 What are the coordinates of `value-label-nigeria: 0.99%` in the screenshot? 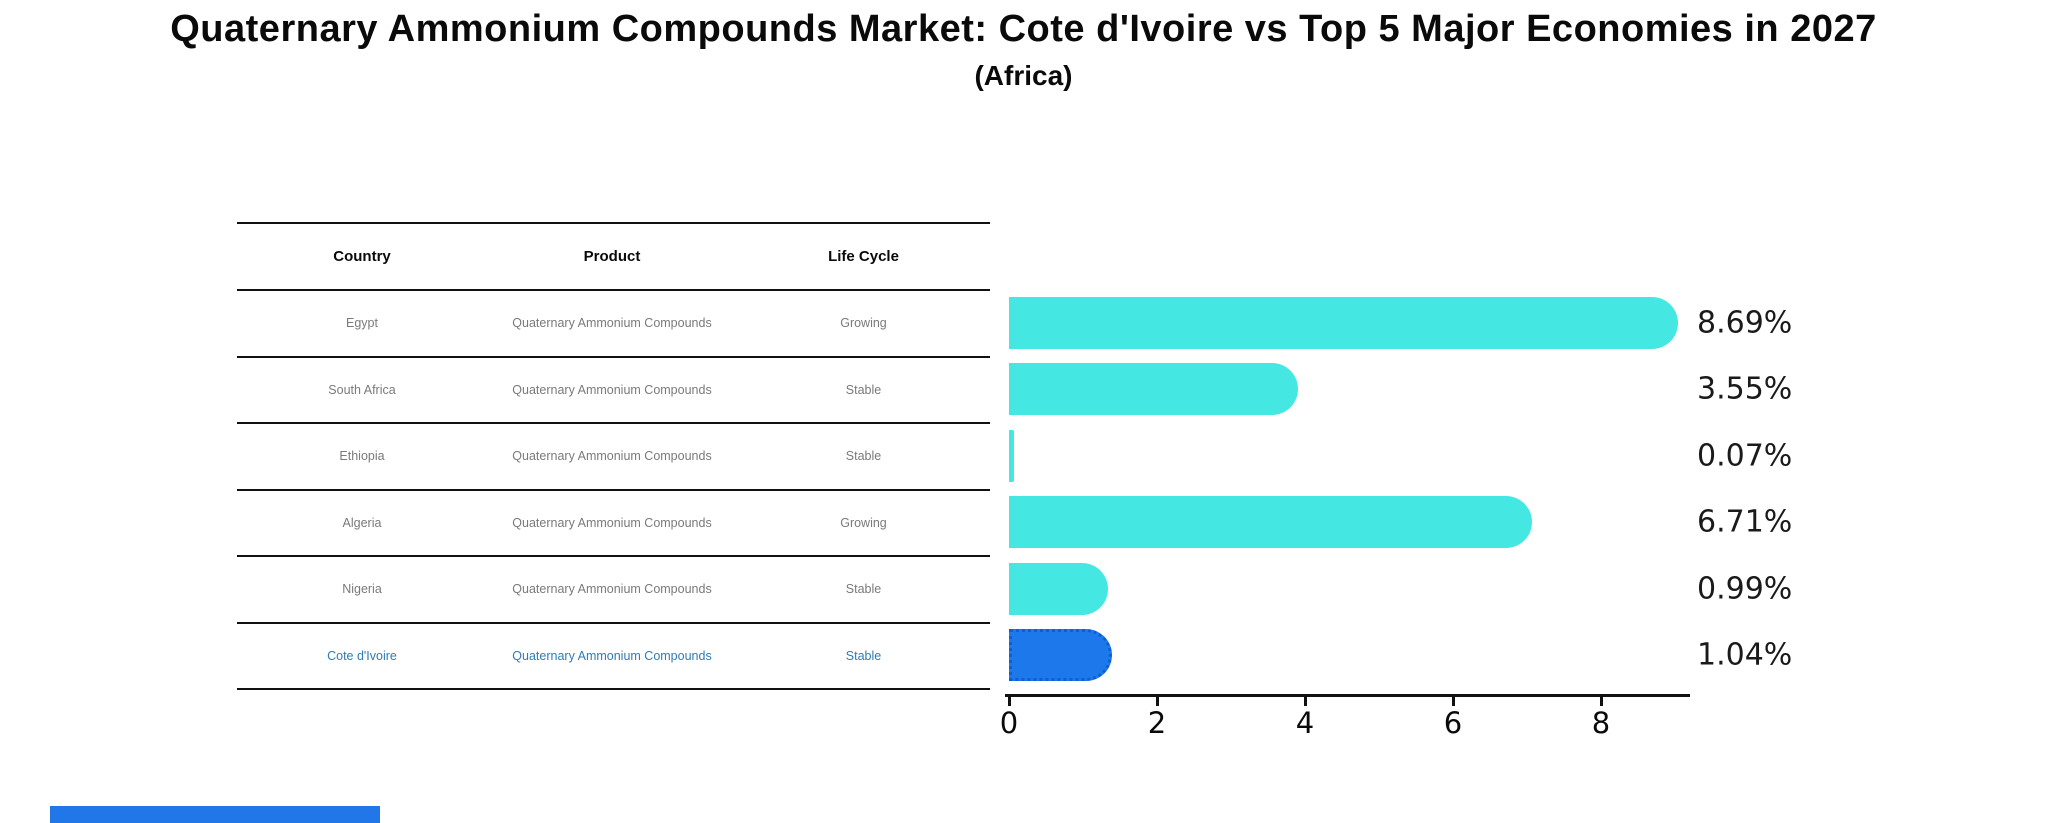 It's located at (1745, 588).